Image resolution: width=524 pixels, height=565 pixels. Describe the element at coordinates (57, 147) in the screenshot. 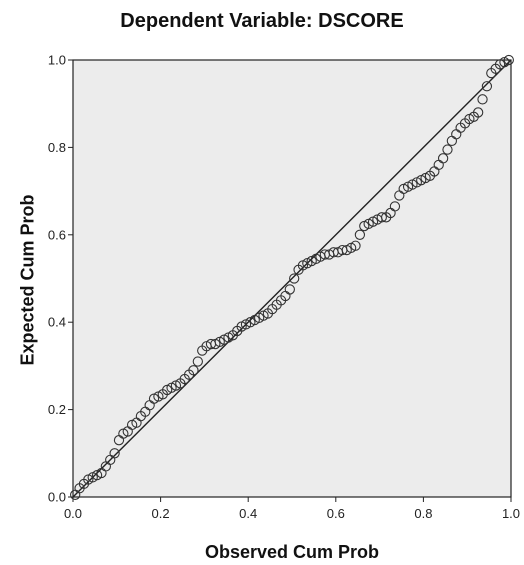

I see `y-tick-label: 0.8` at that location.